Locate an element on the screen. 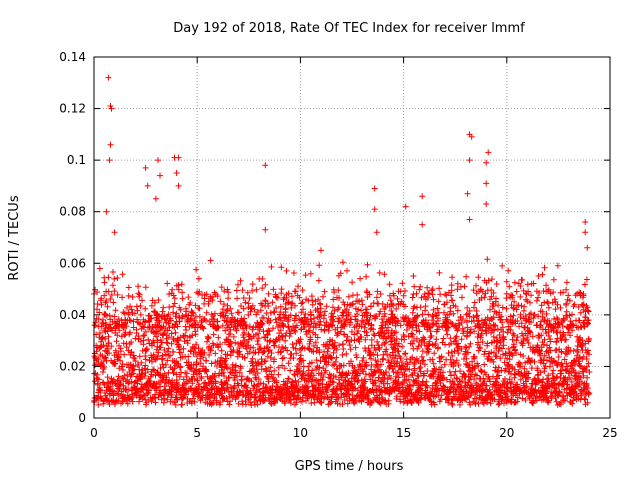 This screenshot has width=640, height=485. x-tick-label: 20 is located at coordinates (506, 433).